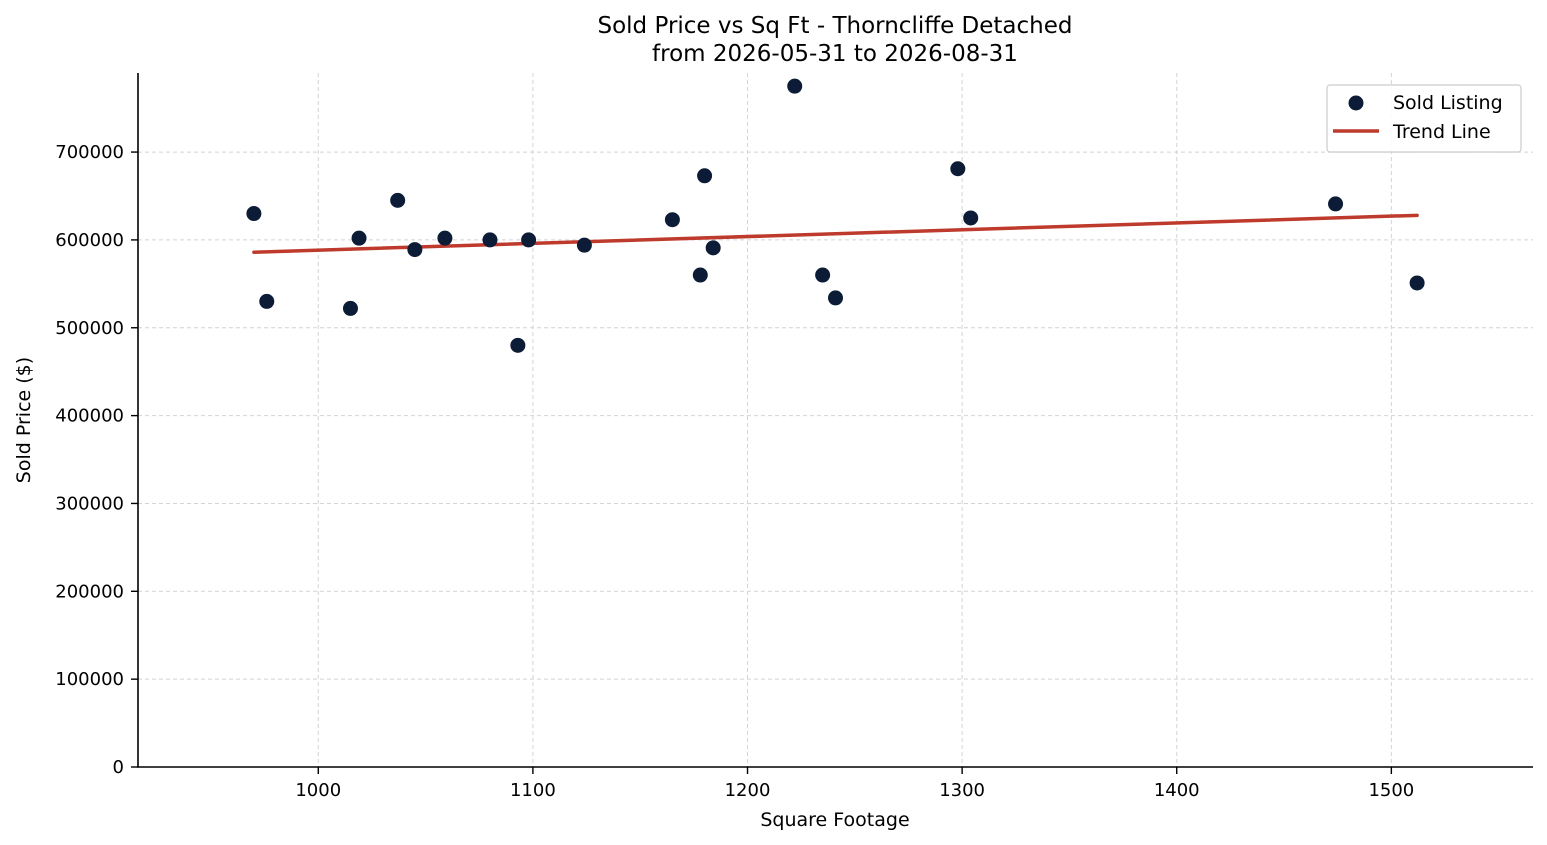 This screenshot has width=1547, height=845. I want to click on legend: Sold Listing Trend Line, so click(1424, 118).